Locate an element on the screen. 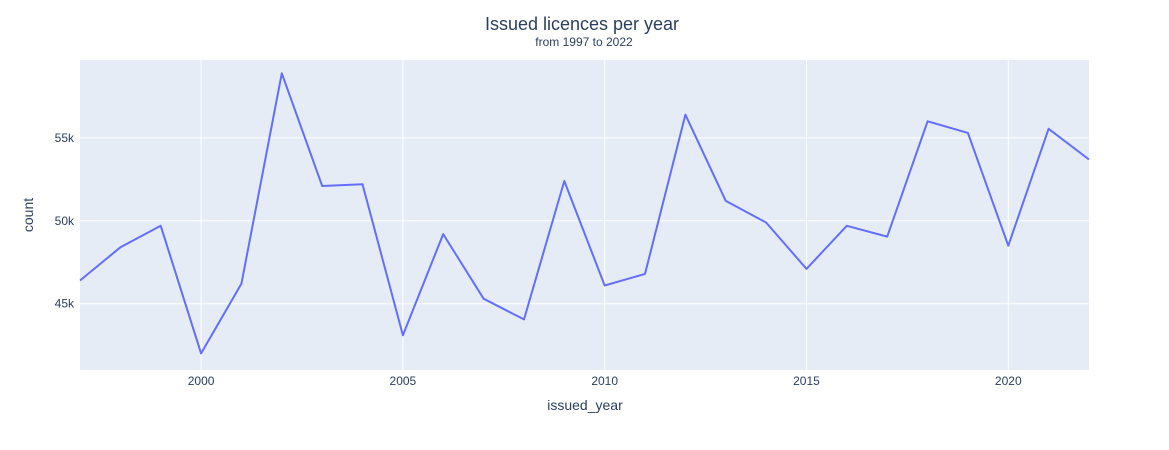 The image size is (1169, 450). y-tick-label: 55k is located at coordinates (65, 138).